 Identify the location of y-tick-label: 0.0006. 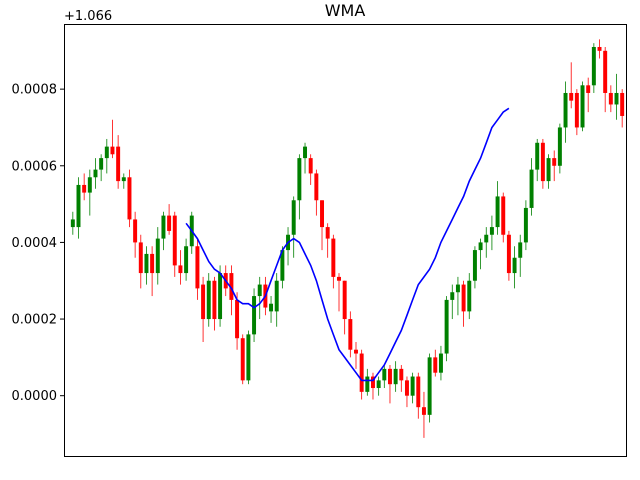
(35, 166).